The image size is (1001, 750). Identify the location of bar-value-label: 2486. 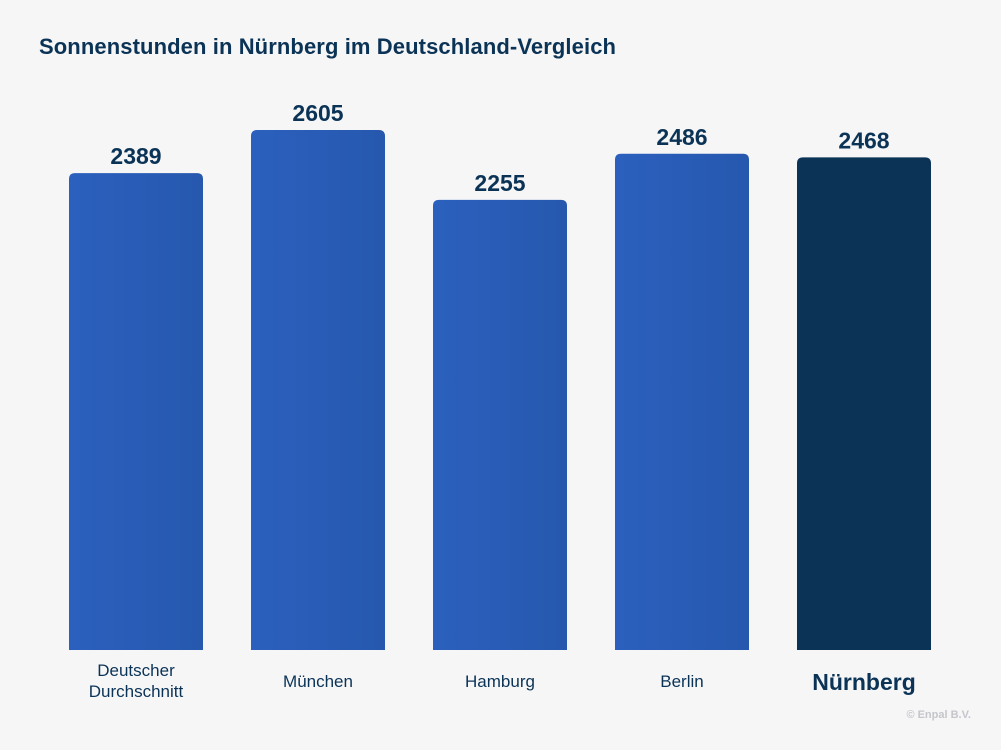
(681, 137).